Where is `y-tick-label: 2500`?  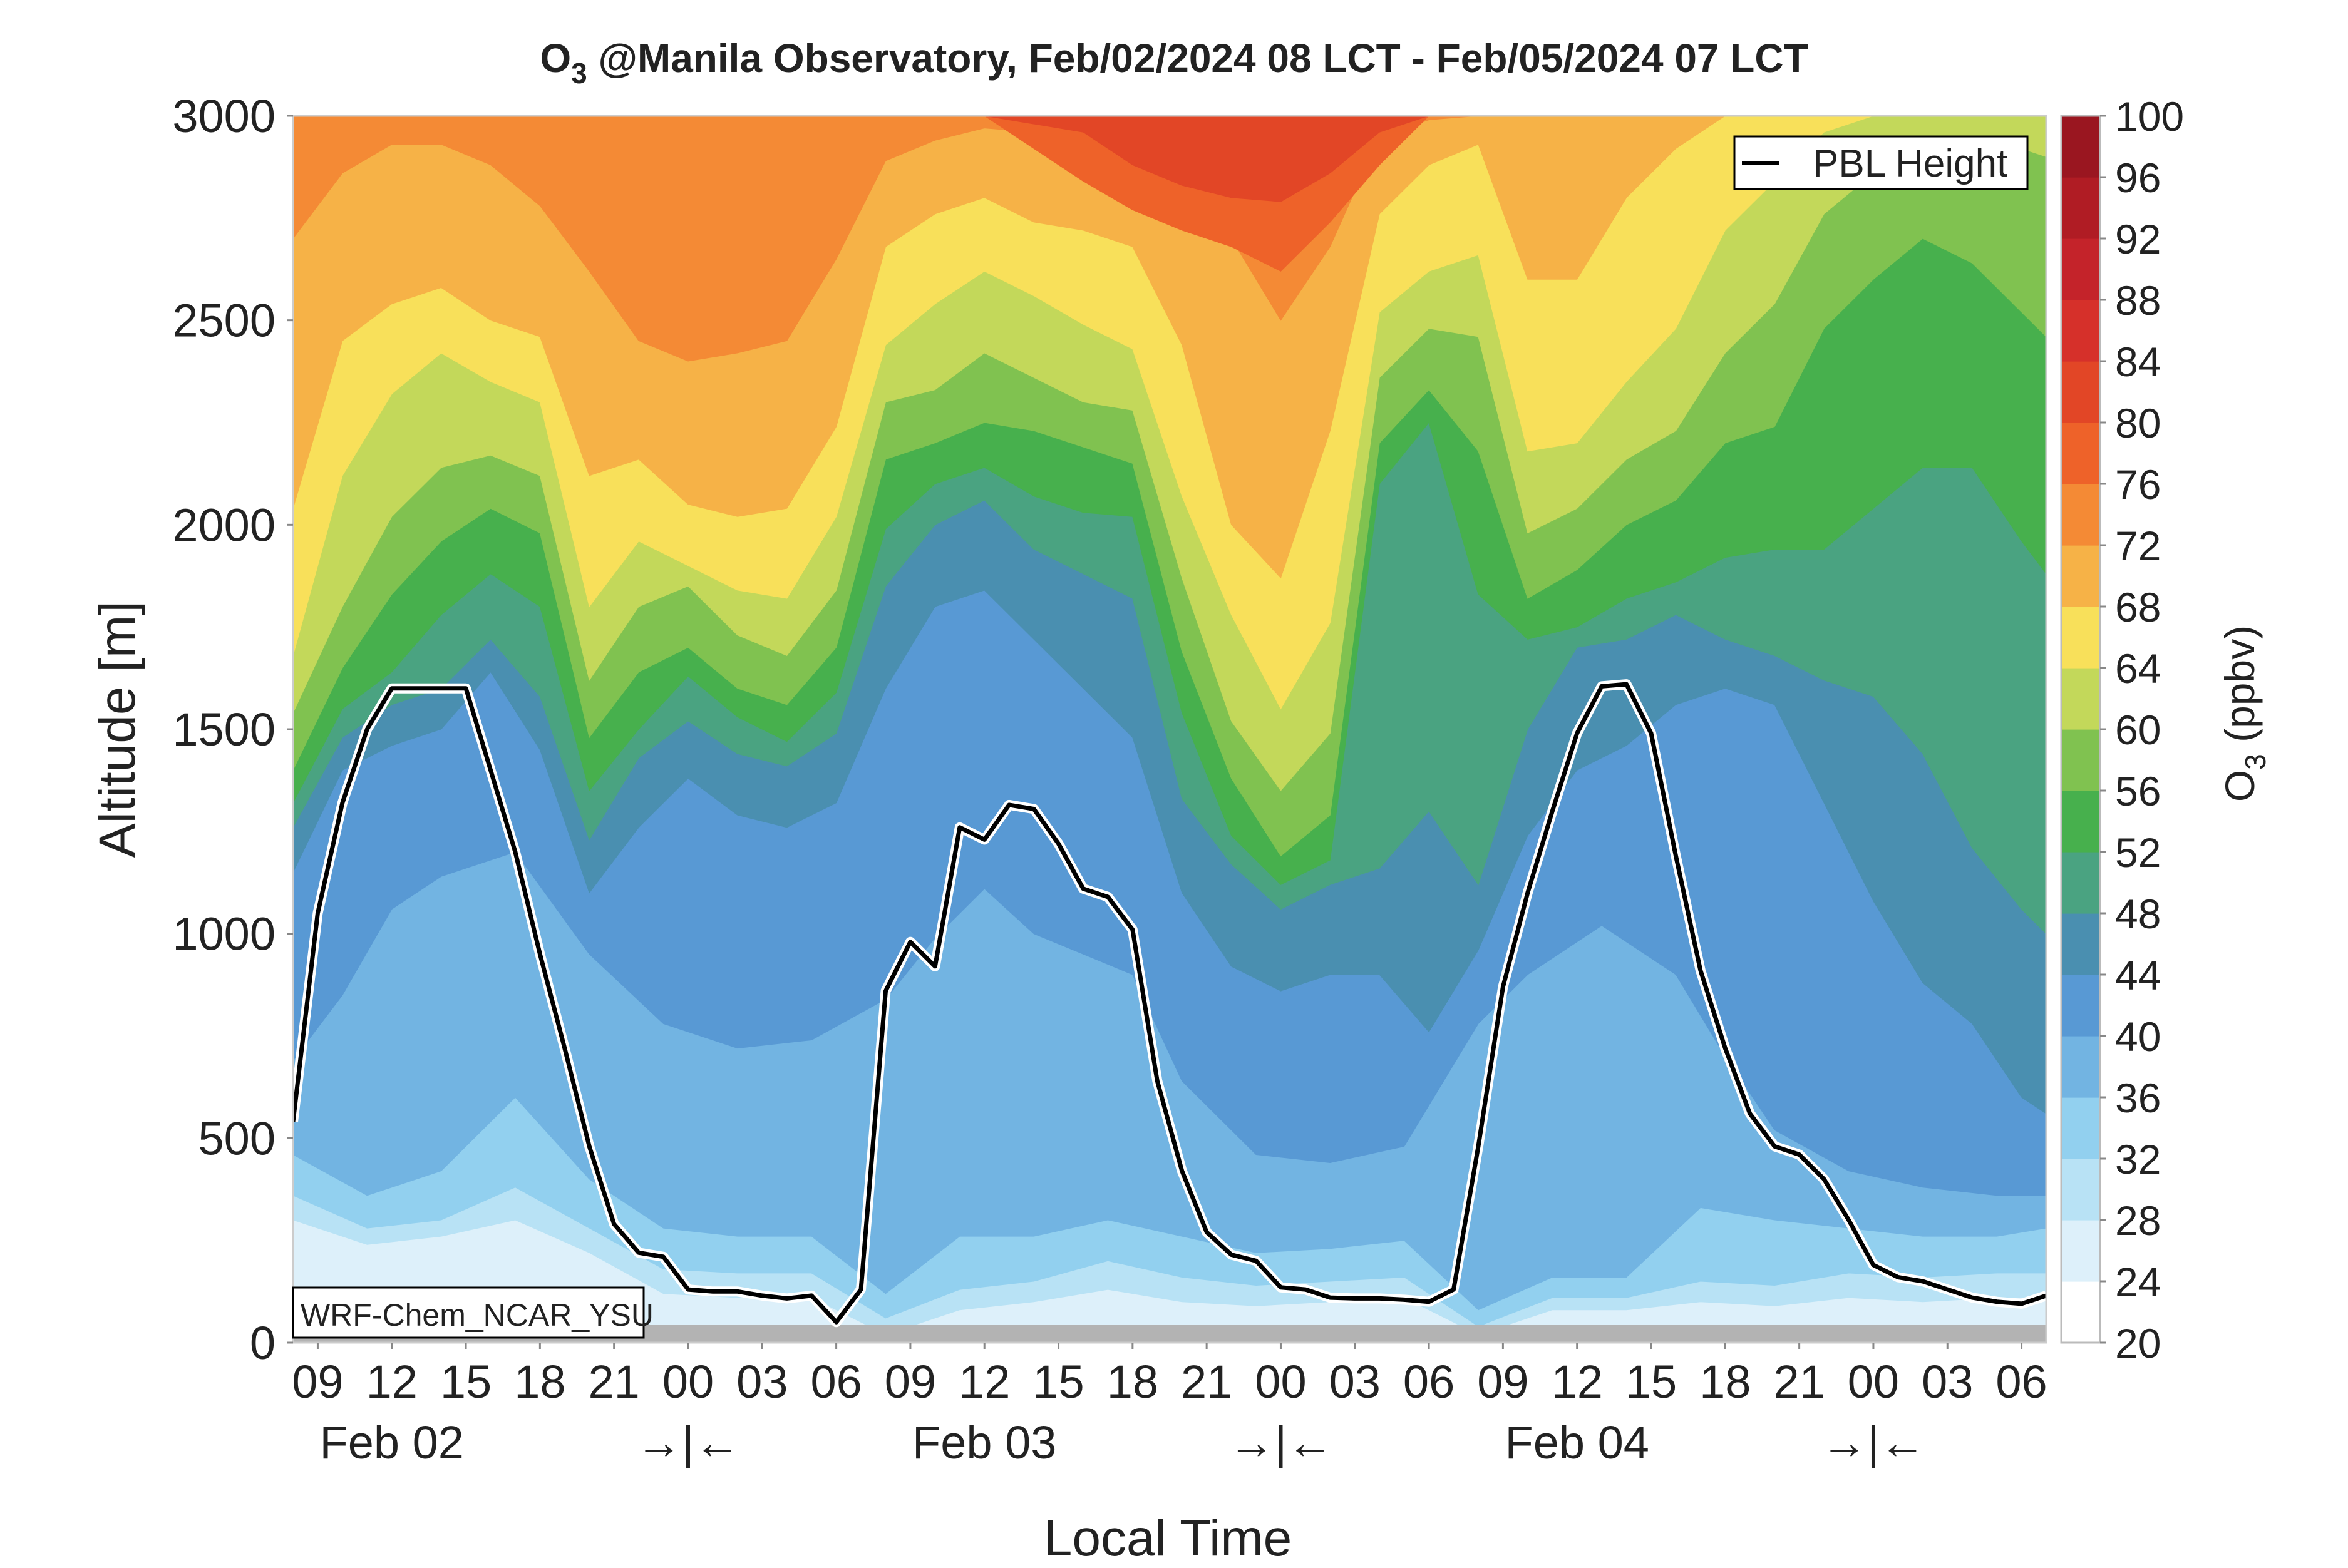 y-tick-label: 2500 is located at coordinates (223, 321).